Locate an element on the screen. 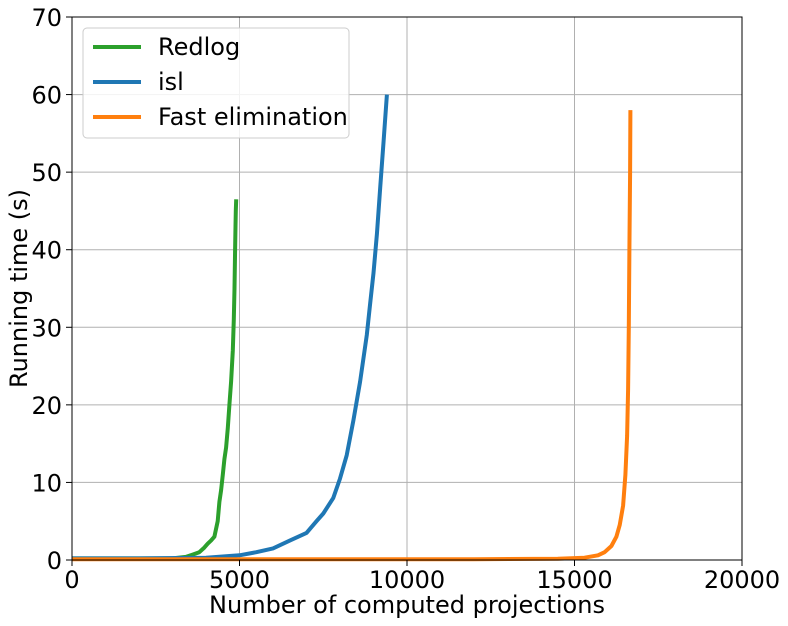 The width and height of the screenshot is (788, 626). x-axis-label: Number of computed projections is located at coordinates (407, 605).